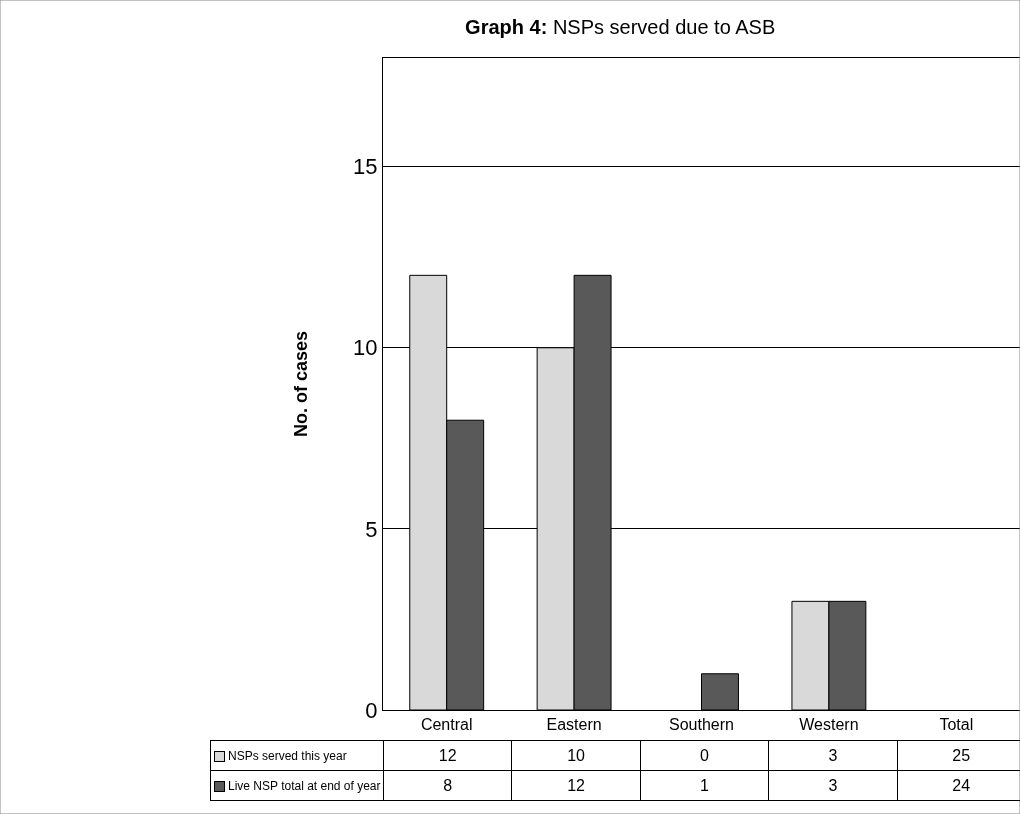  Describe the element at coordinates (304, 785) in the screenshot. I see `legend-label: Live NSP total at end of year` at that location.